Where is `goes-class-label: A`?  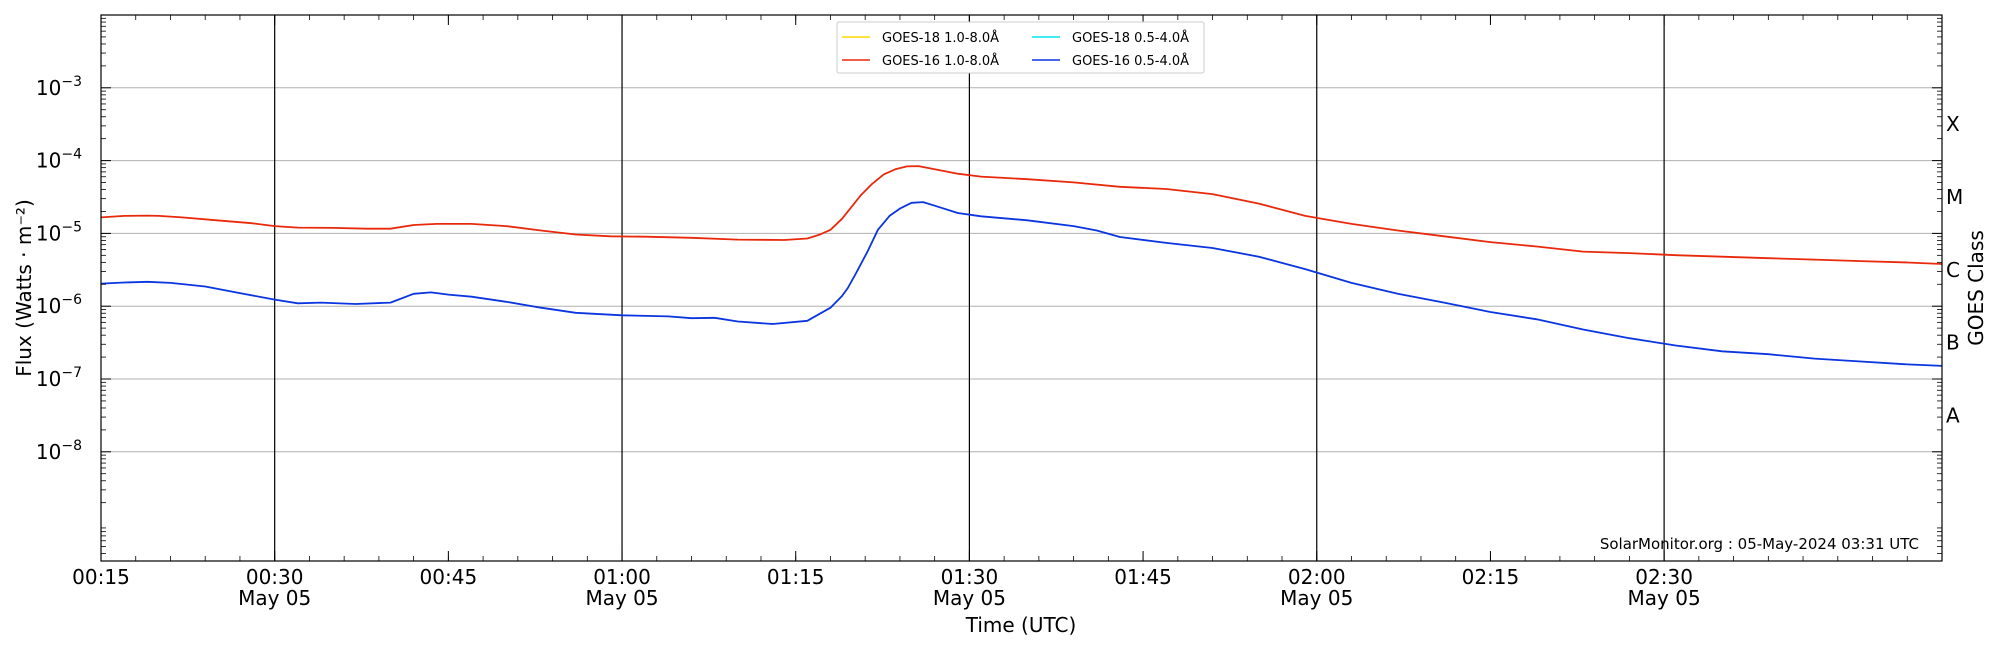
goes-class-label: A is located at coordinates (1953, 415).